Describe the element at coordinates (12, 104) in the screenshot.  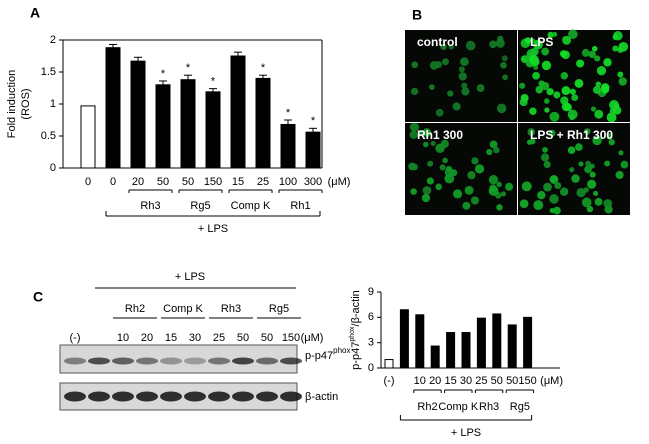
I see `y-axis-label: Fold induction` at that location.